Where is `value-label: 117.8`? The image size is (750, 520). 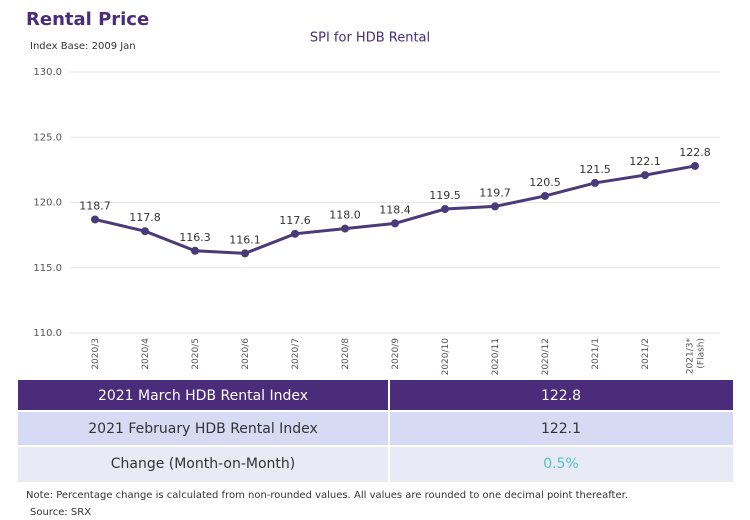 value-label: 117.8 is located at coordinates (145, 217).